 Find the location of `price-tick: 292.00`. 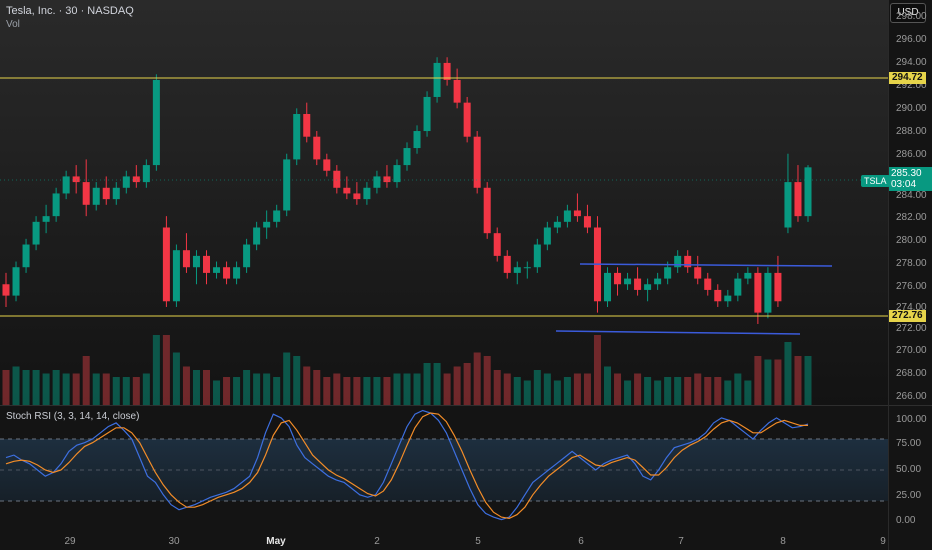

price-tick: 292.00 is located at coordinates (911, 85).